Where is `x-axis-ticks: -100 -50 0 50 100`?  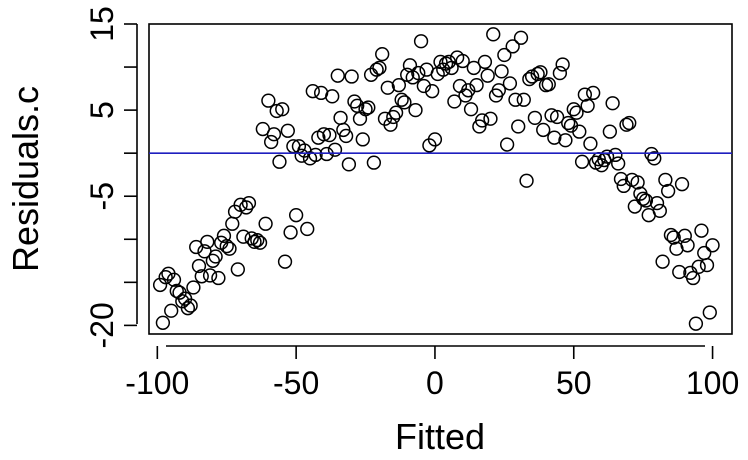
x-axis-ticks: -100 -50 0 50 100 is located at coordinates (432, 373).